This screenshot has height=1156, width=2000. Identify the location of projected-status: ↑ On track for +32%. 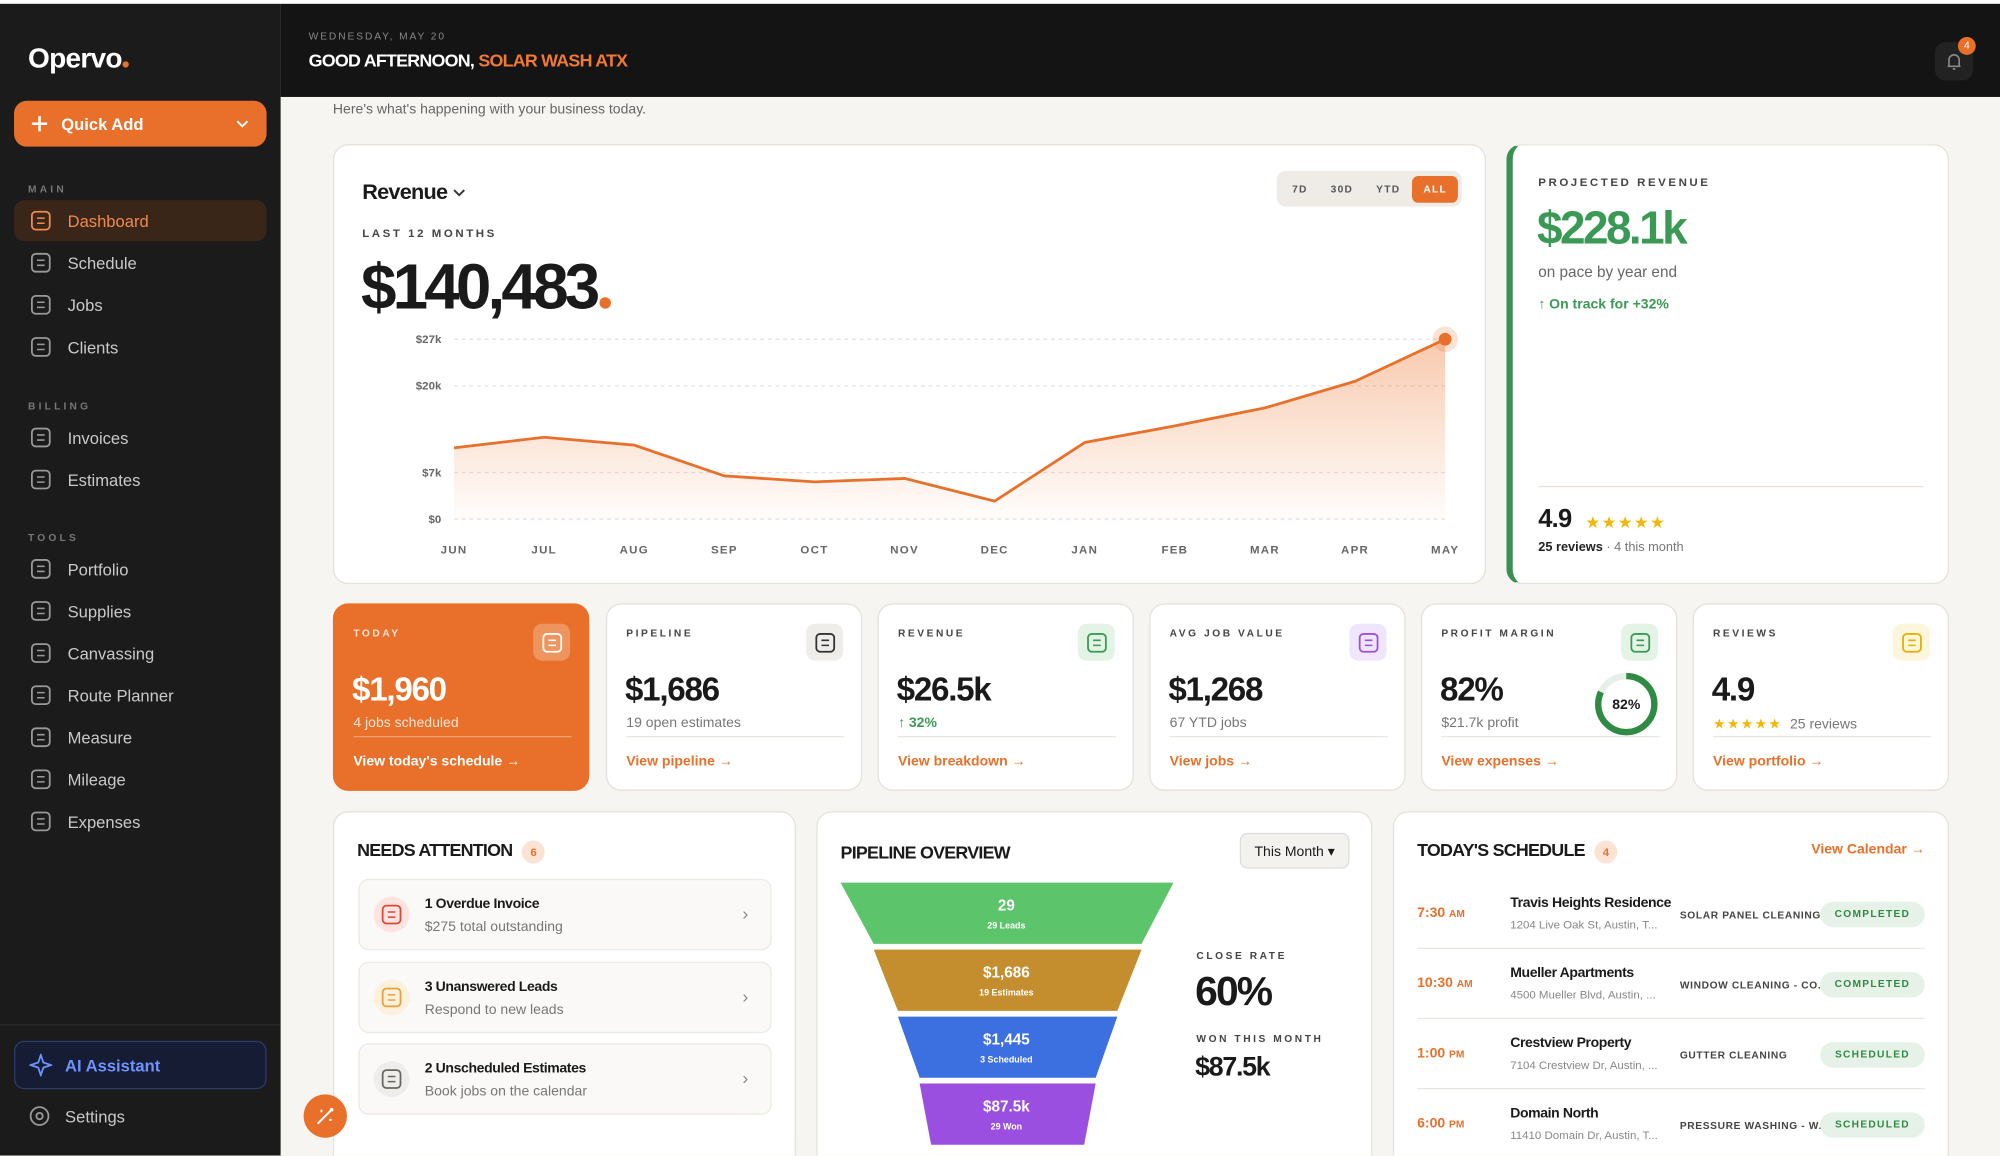
(1603, 305).